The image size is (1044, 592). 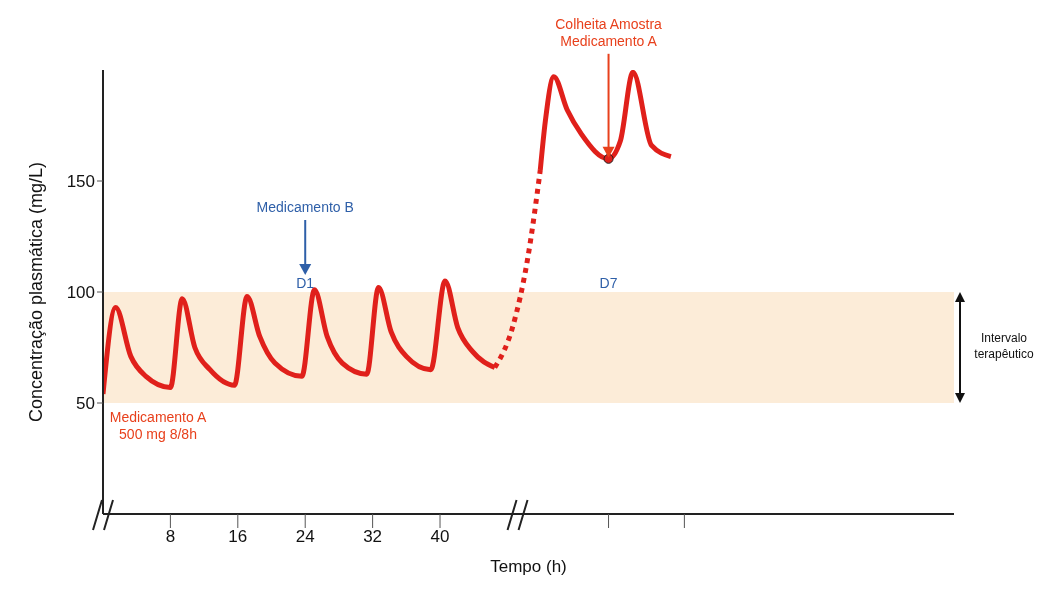 I want to click on x-tick-label: 8, so click(x=170, y=537).